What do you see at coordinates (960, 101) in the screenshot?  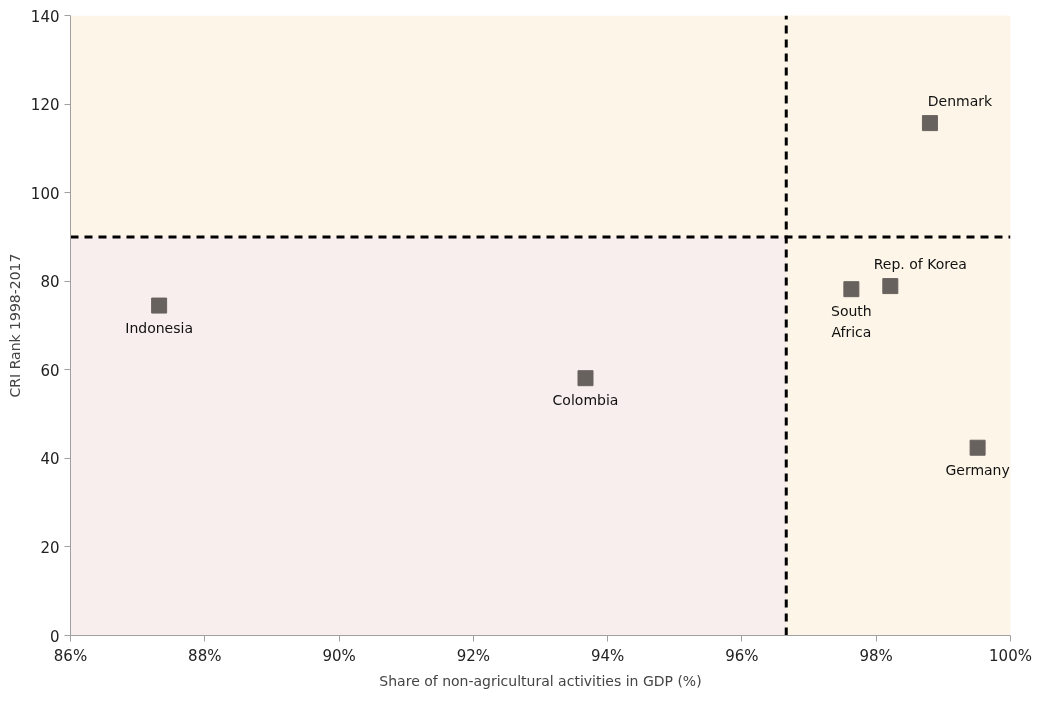 I see `annotation: Denmark` at bounding box center [960, 101].